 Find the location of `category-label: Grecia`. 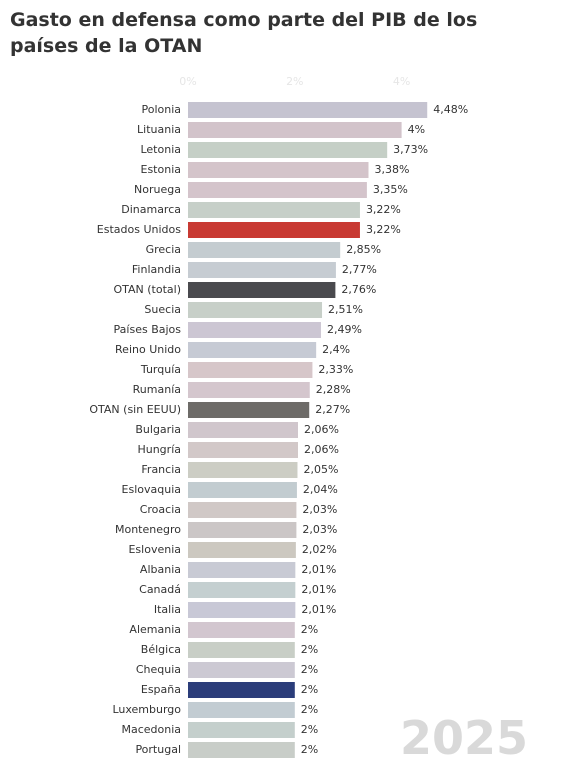

category-label: Grecia is located at coordinates (163, 249).